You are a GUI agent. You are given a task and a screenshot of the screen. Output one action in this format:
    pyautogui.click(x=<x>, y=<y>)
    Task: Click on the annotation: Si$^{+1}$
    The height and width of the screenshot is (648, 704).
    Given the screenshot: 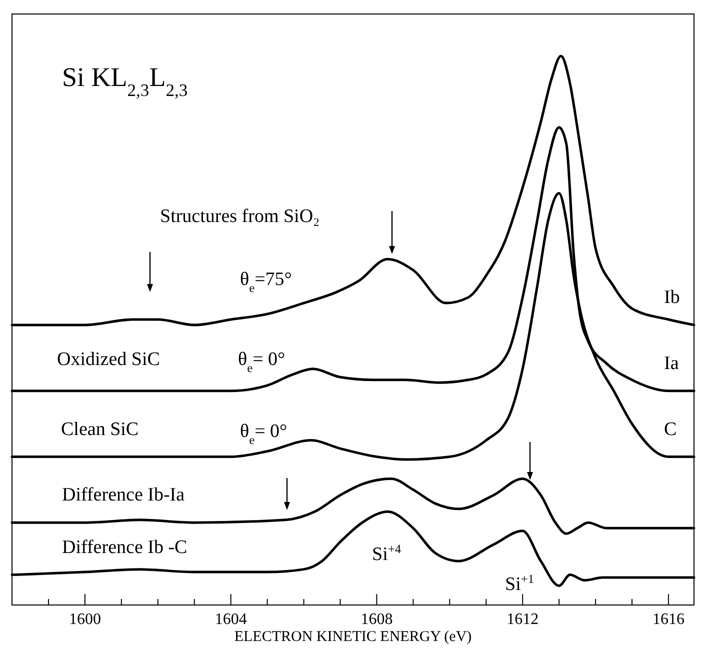 What is the action you would take?
    pyautogui.click(x=519, y=583)
    